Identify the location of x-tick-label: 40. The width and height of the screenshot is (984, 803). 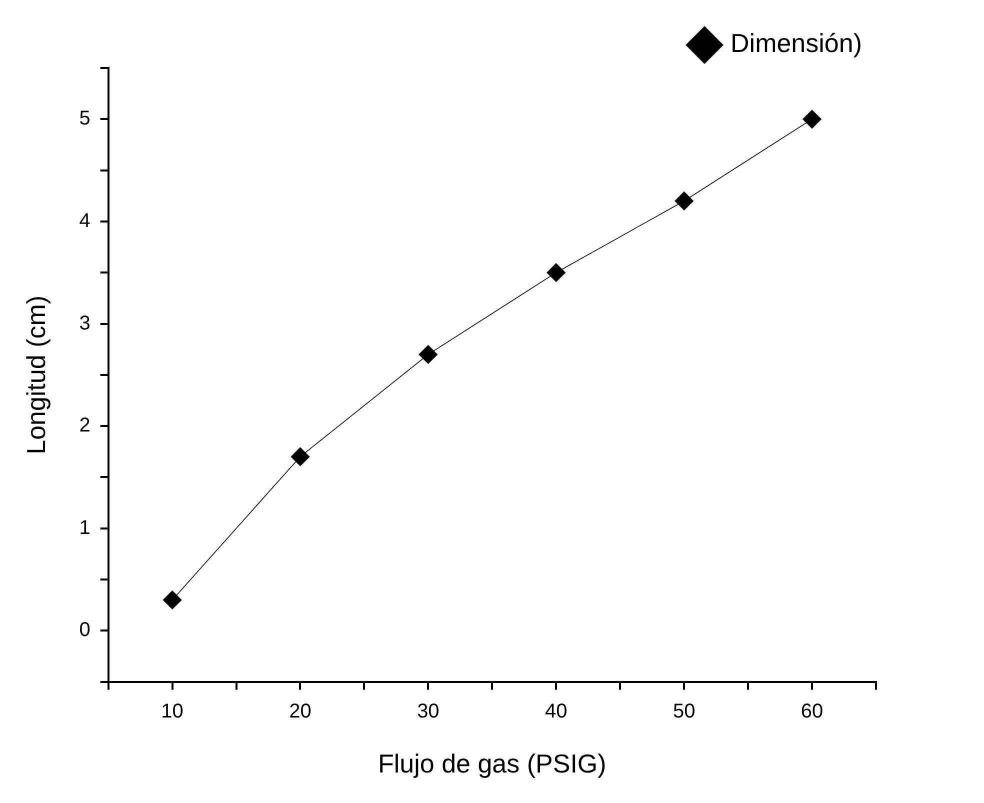
(556, 711).